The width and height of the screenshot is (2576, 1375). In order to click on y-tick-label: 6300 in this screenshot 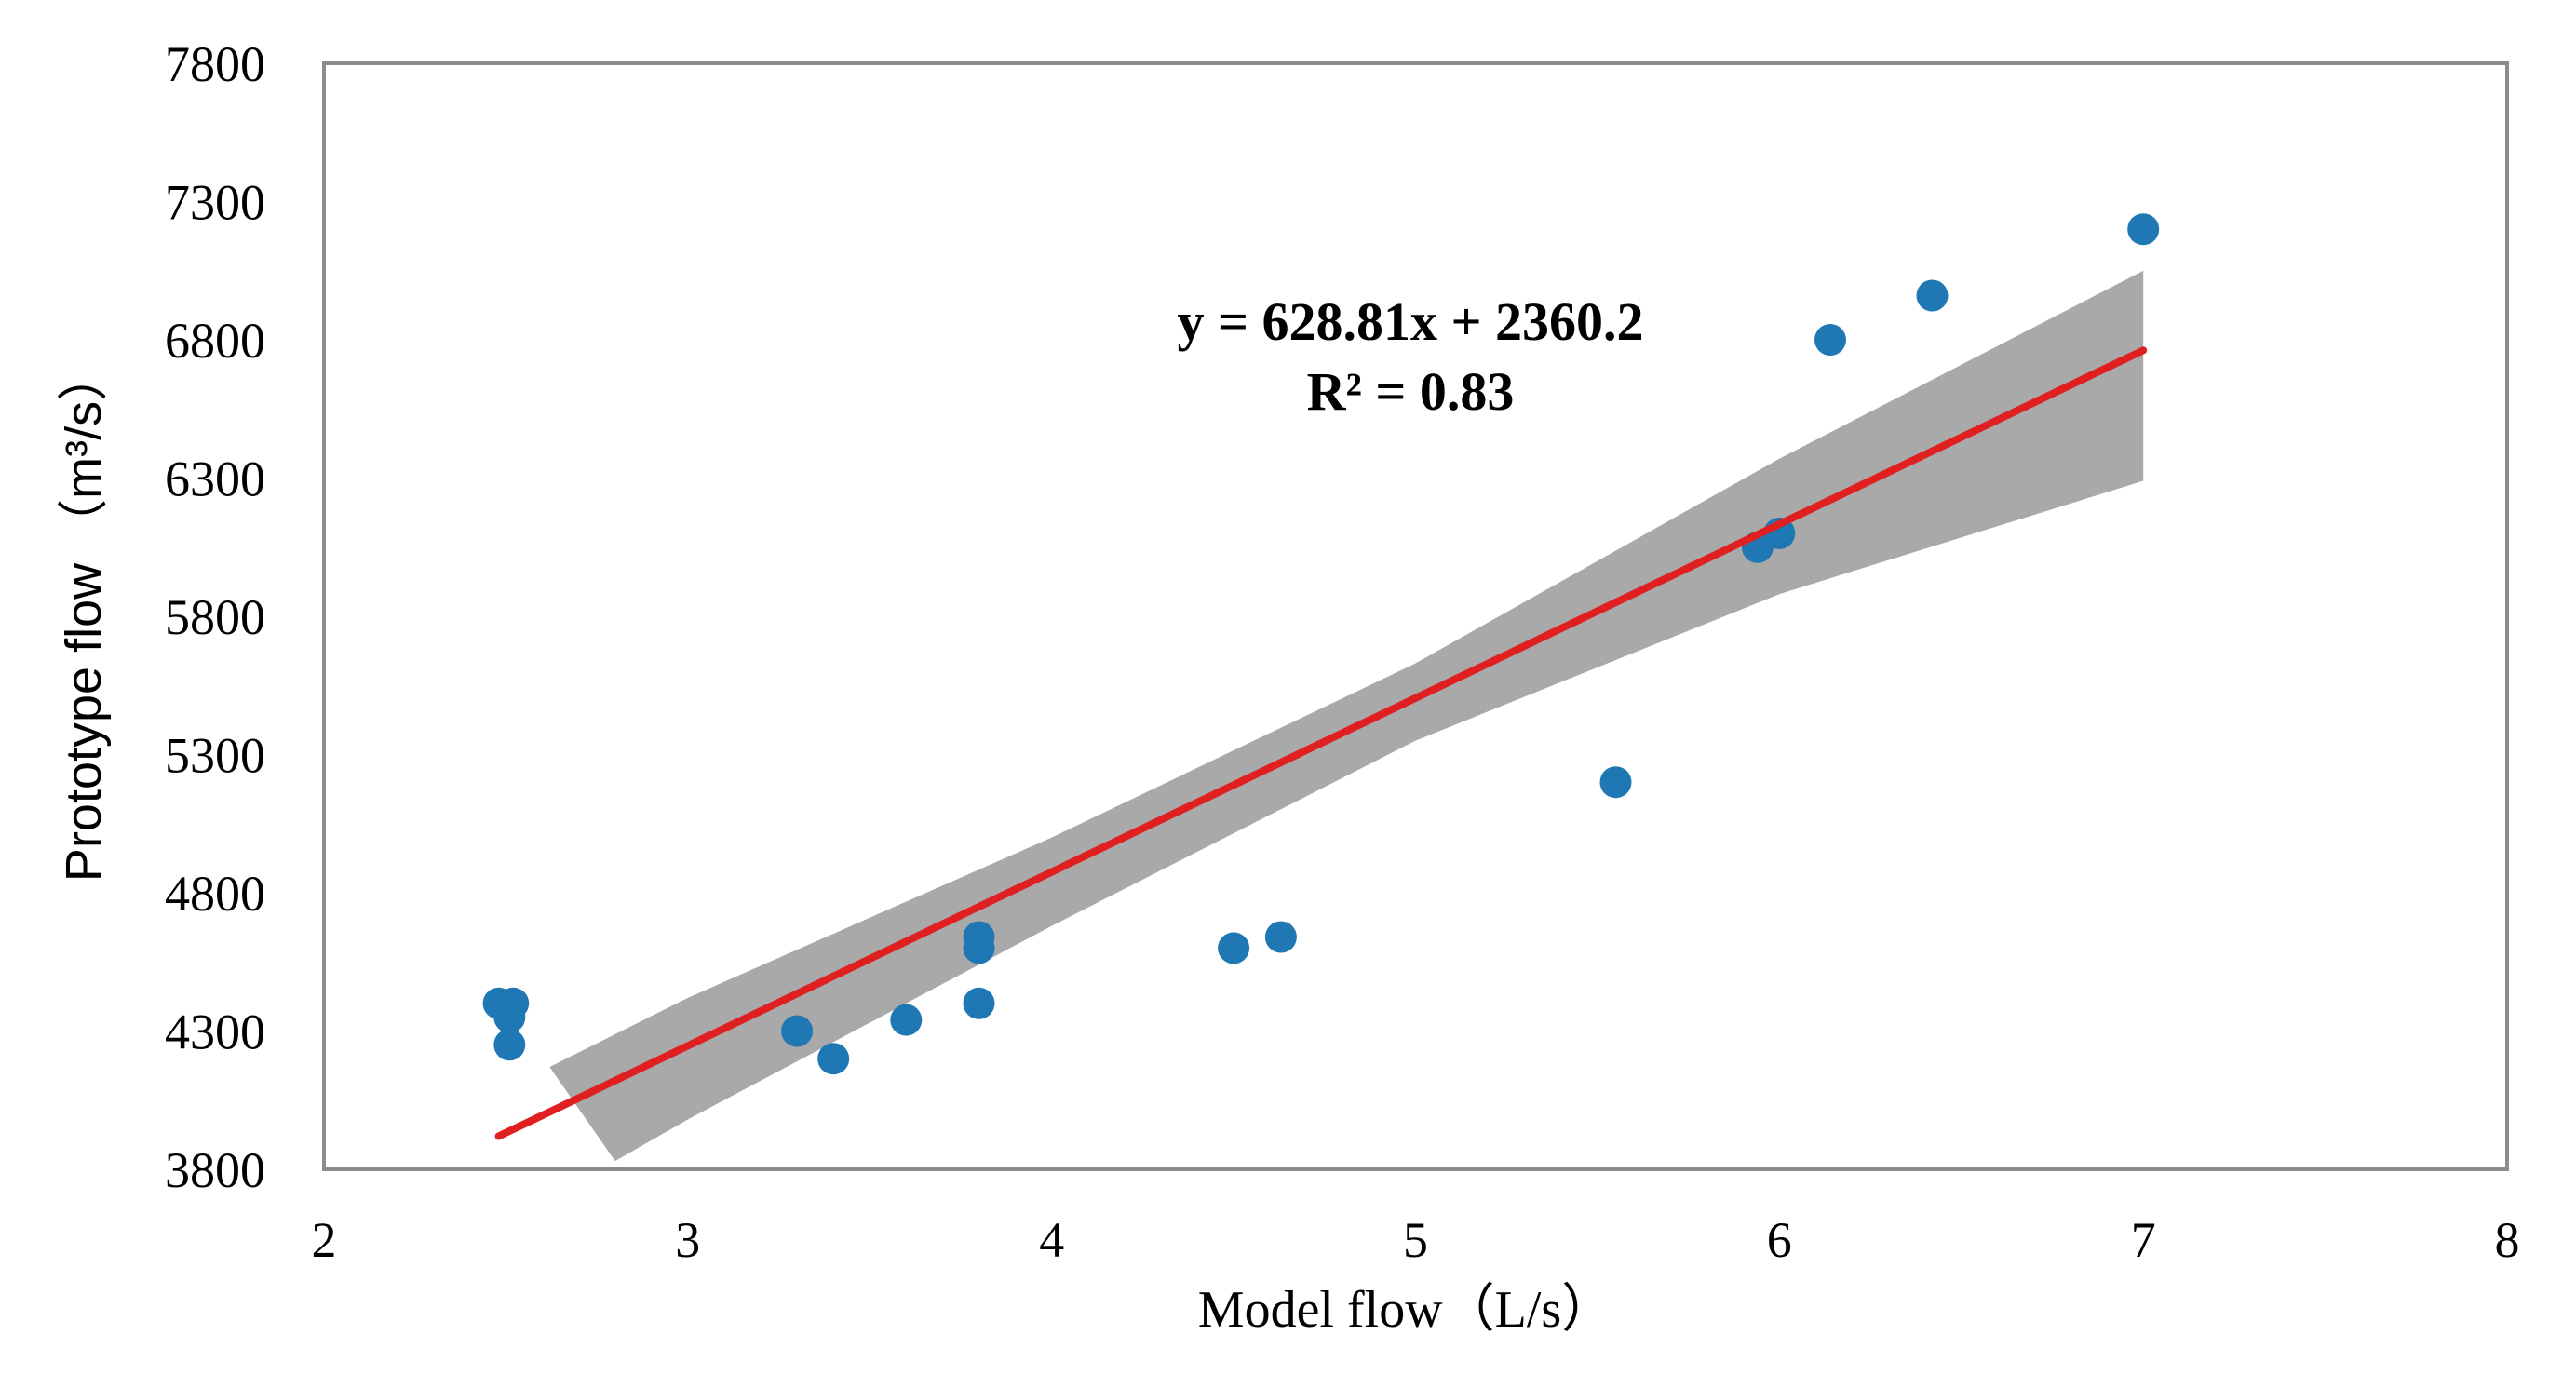, I will do `click(215, 479)`.